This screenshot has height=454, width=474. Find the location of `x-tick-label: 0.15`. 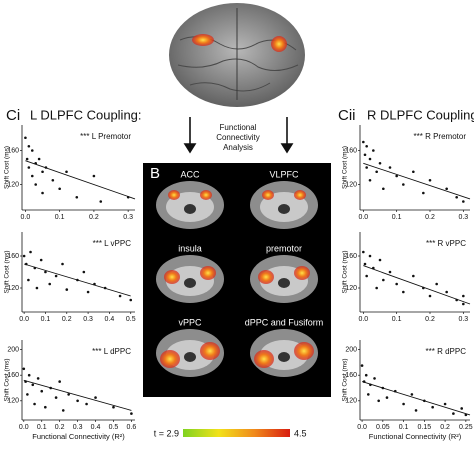

x-tick-label: 0.15 is located at coordinates (425, 427).